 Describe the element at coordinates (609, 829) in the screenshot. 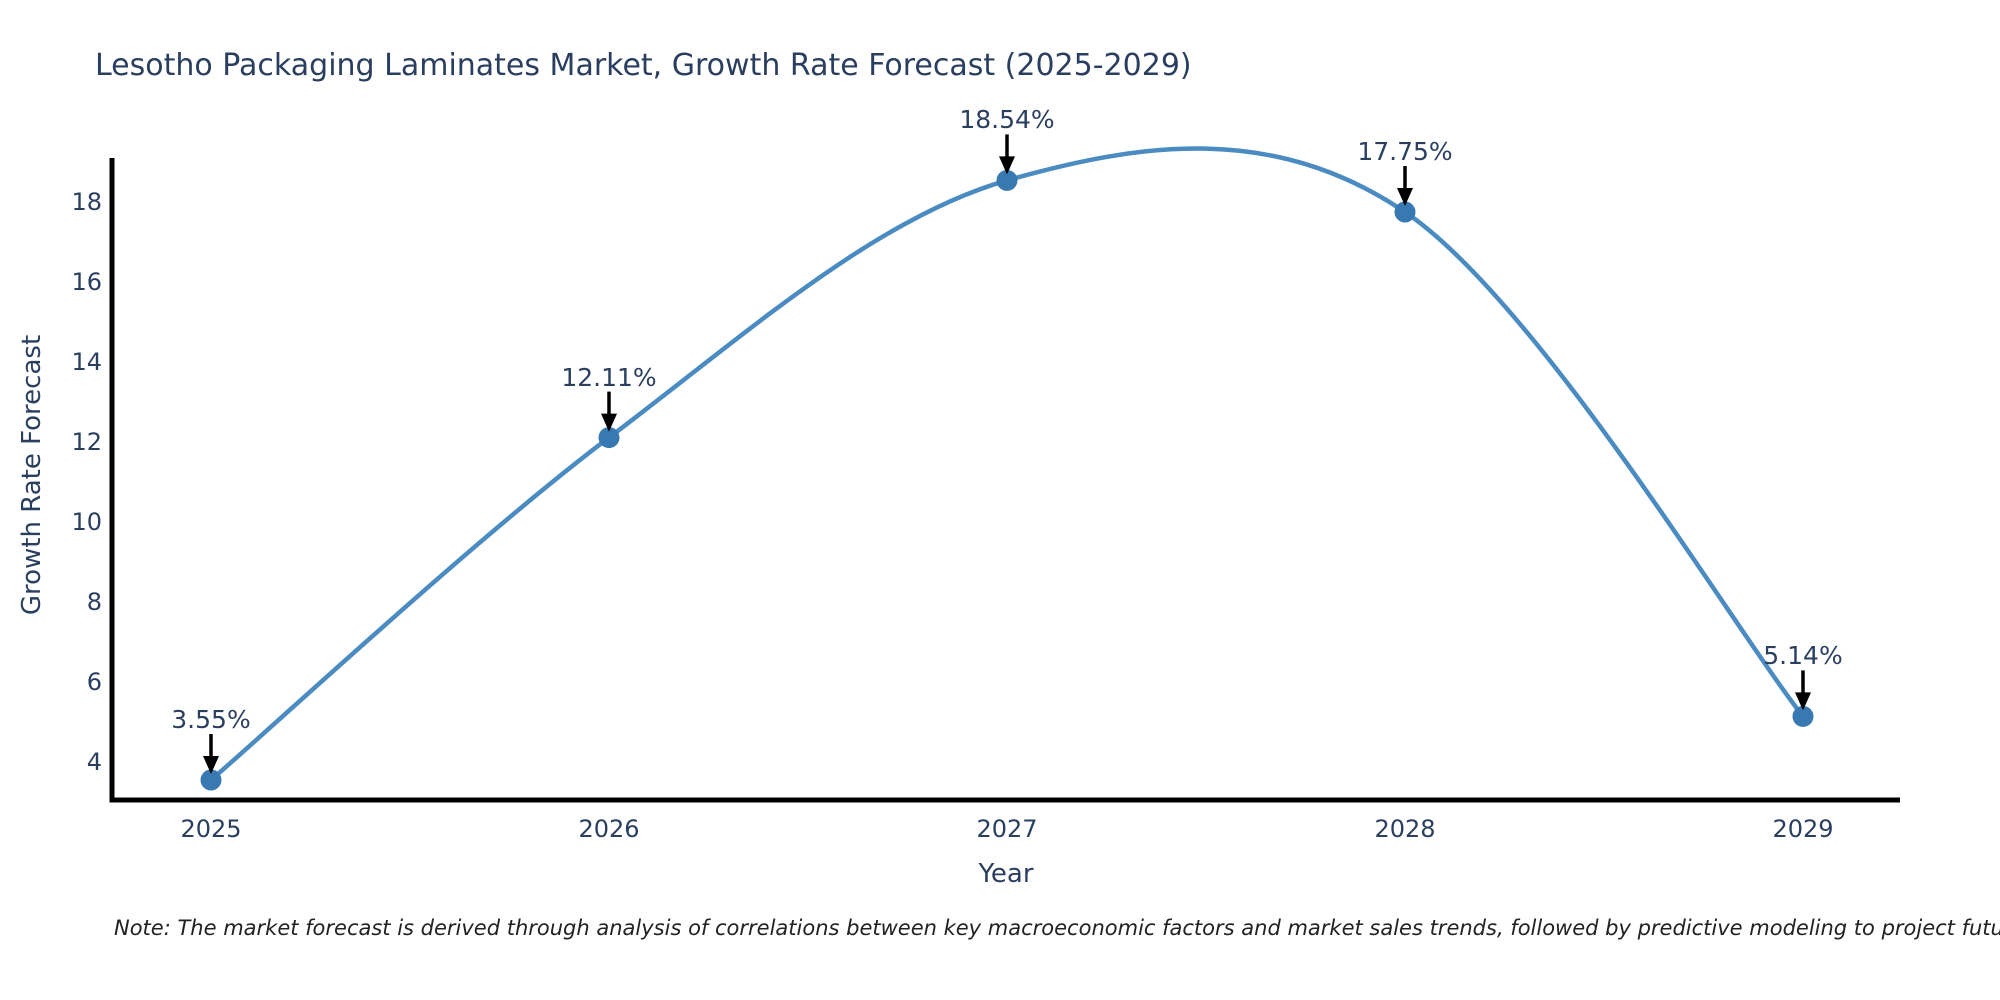

I see `x-tick-label: 2026` at that location.